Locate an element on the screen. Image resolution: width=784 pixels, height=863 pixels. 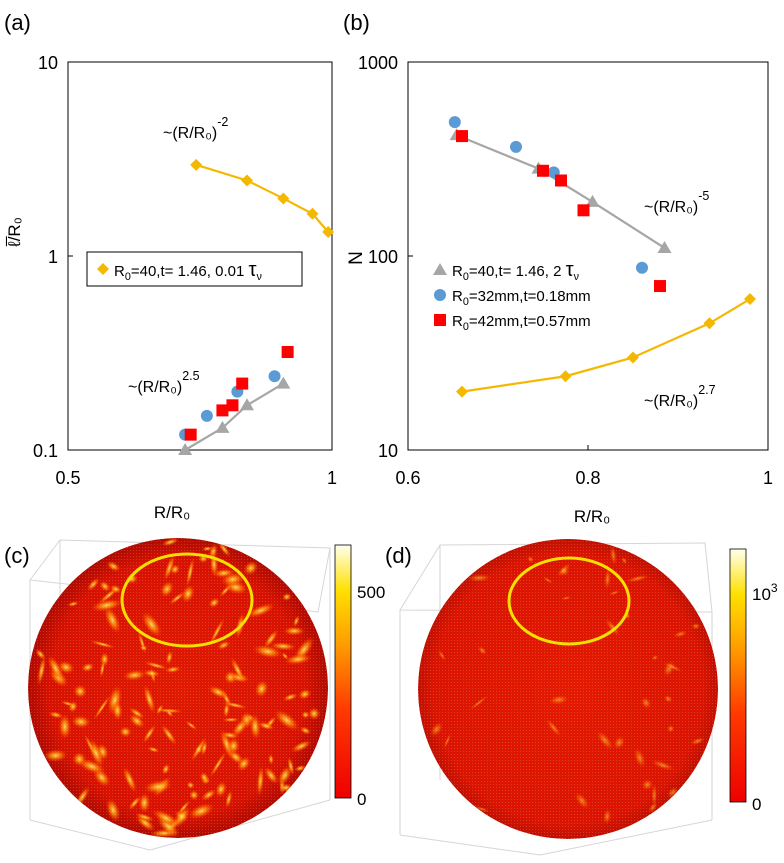
chart-a-legend-label: R0=40,t= 1.46, 0.01 τν is located at coordinates (188, 271).